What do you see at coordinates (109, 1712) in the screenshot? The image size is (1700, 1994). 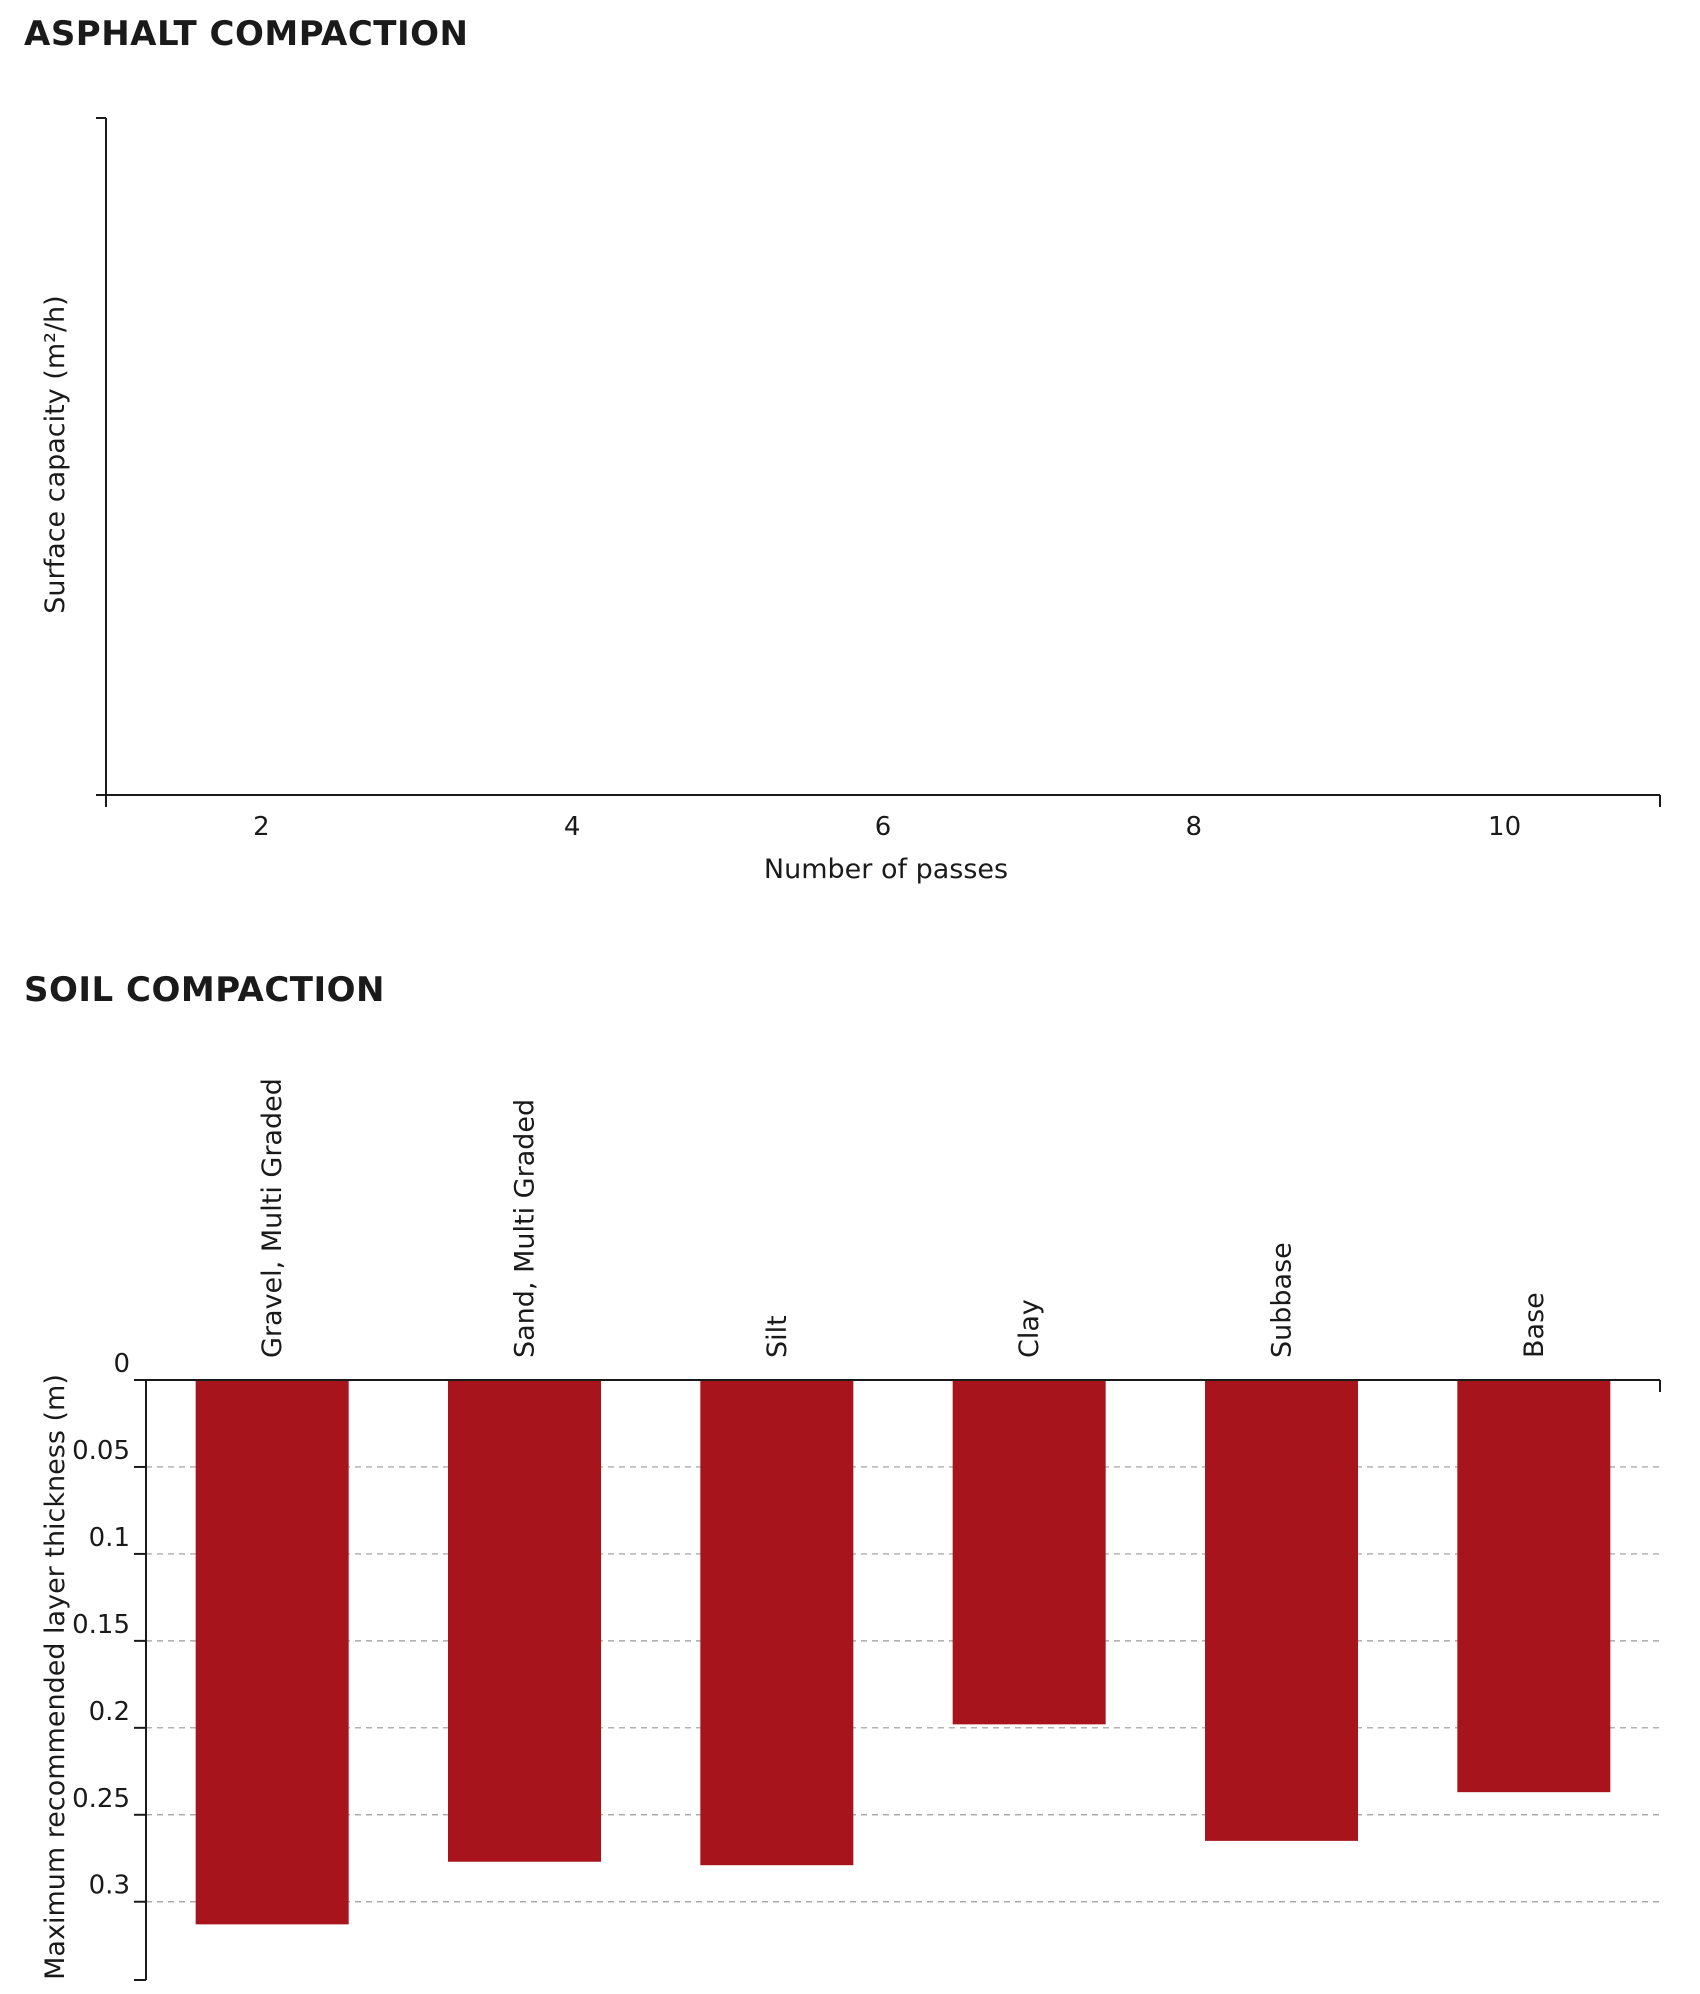 I see `y-tick-label: 0.2` at bounding box center [109, 1712].